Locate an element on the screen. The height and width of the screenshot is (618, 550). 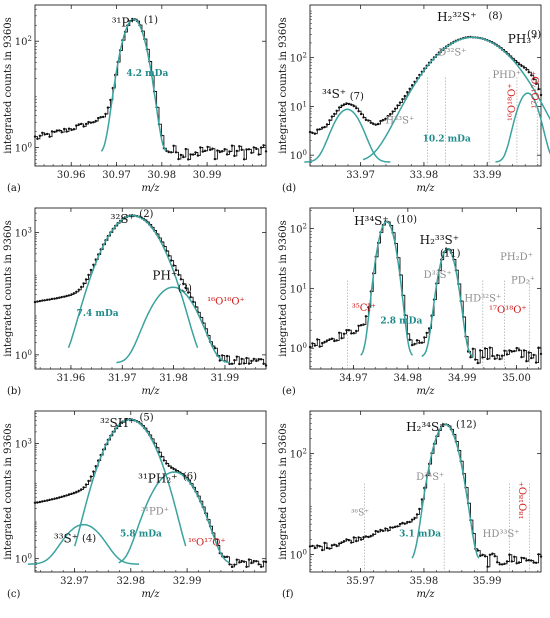
peak-label: H³⁴S⁺ is located at coordinates (371, 221).